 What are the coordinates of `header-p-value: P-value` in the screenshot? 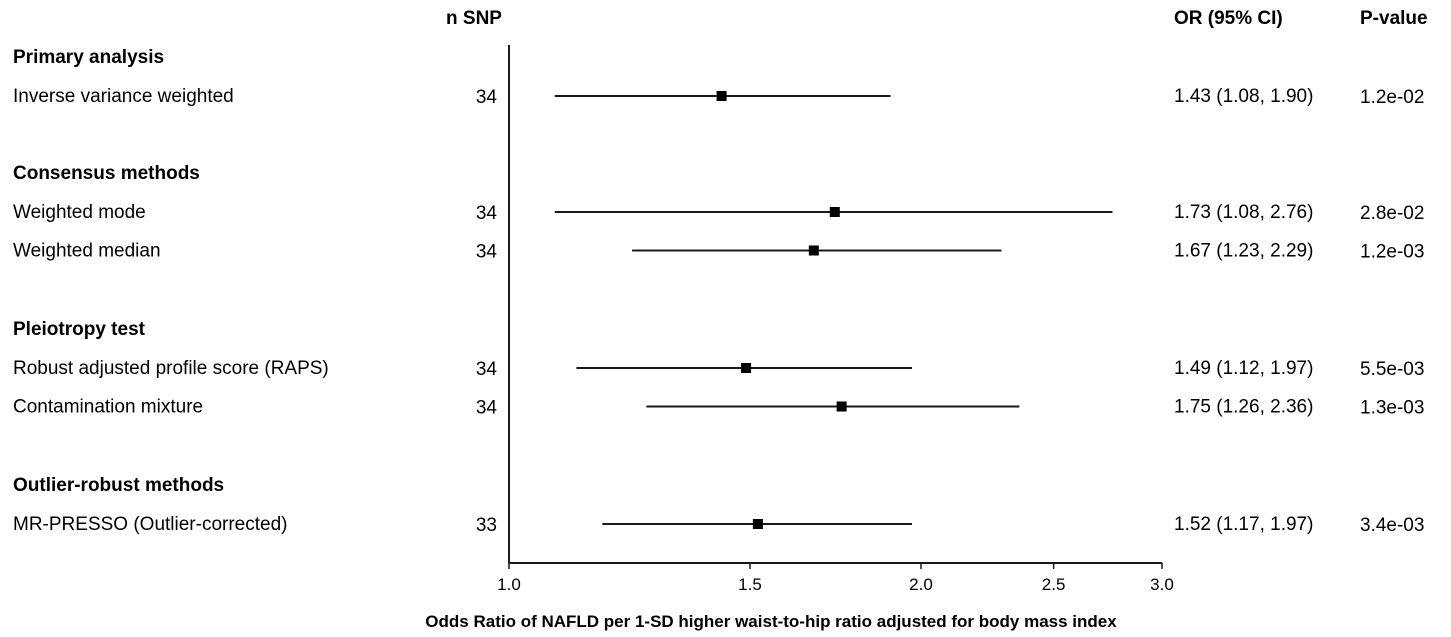 It's located at (1394, 18).